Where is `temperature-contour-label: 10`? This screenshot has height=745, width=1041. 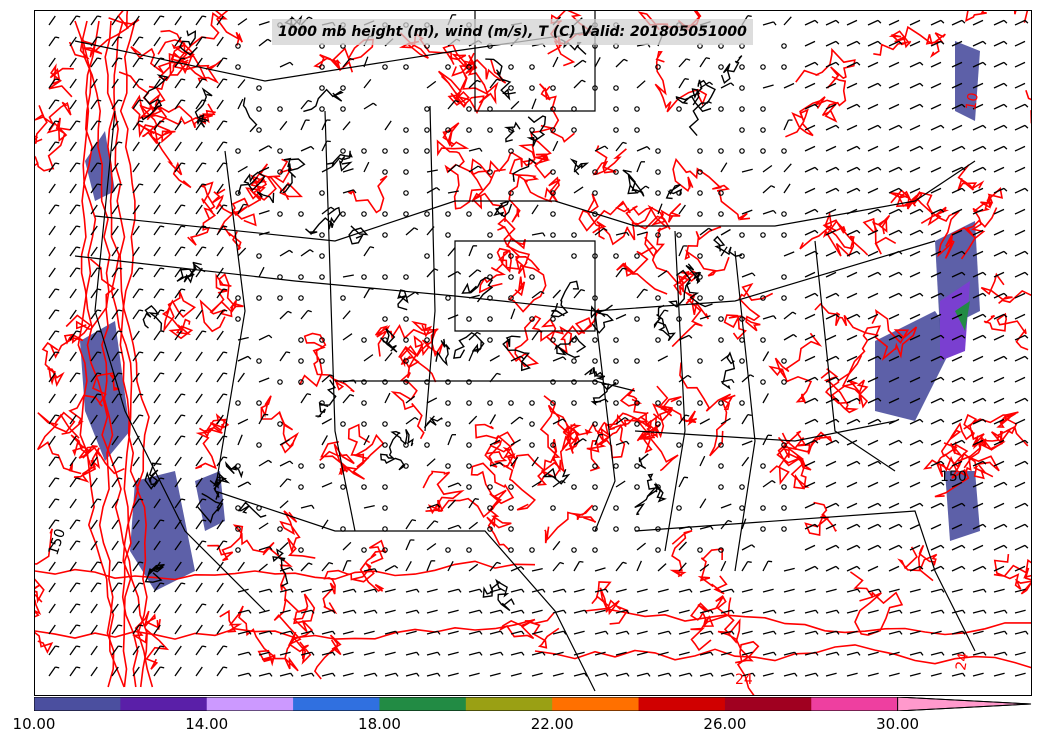
temperature-contour-label: 10 is located at coordinates (972, 101).